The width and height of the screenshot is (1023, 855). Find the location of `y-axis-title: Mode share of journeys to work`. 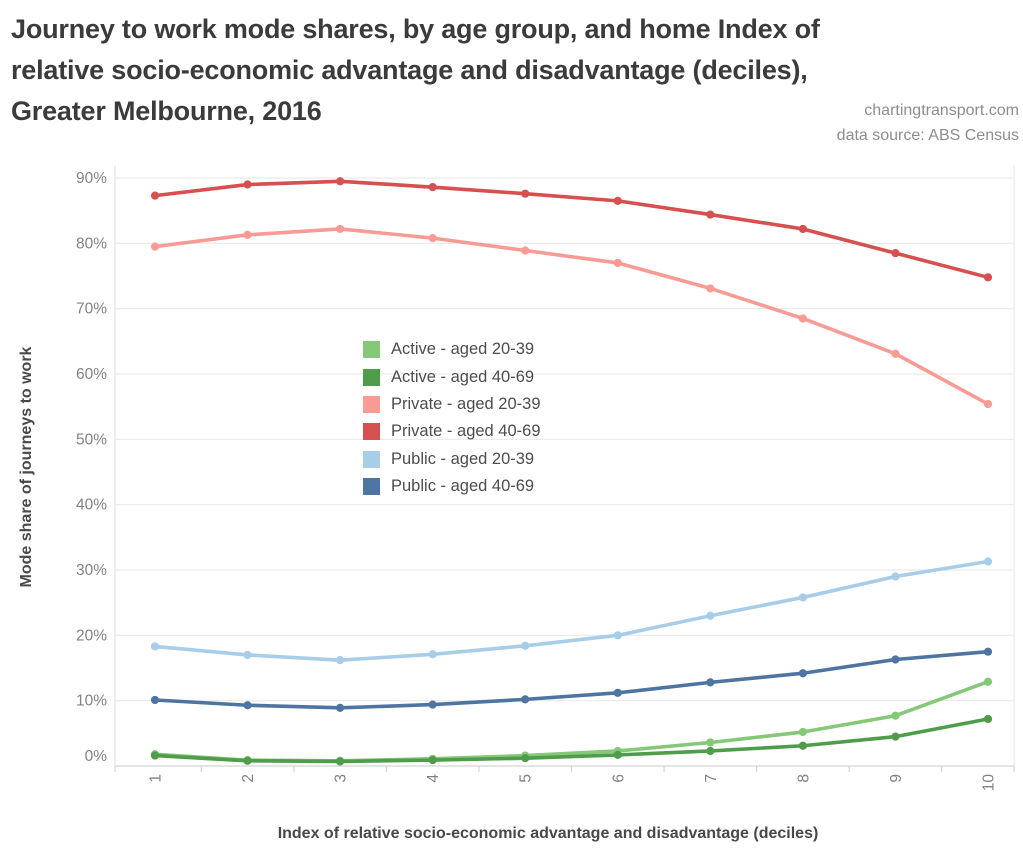

y-axis-title: Mode share of journeys to work is located at coordinates (26, 467).